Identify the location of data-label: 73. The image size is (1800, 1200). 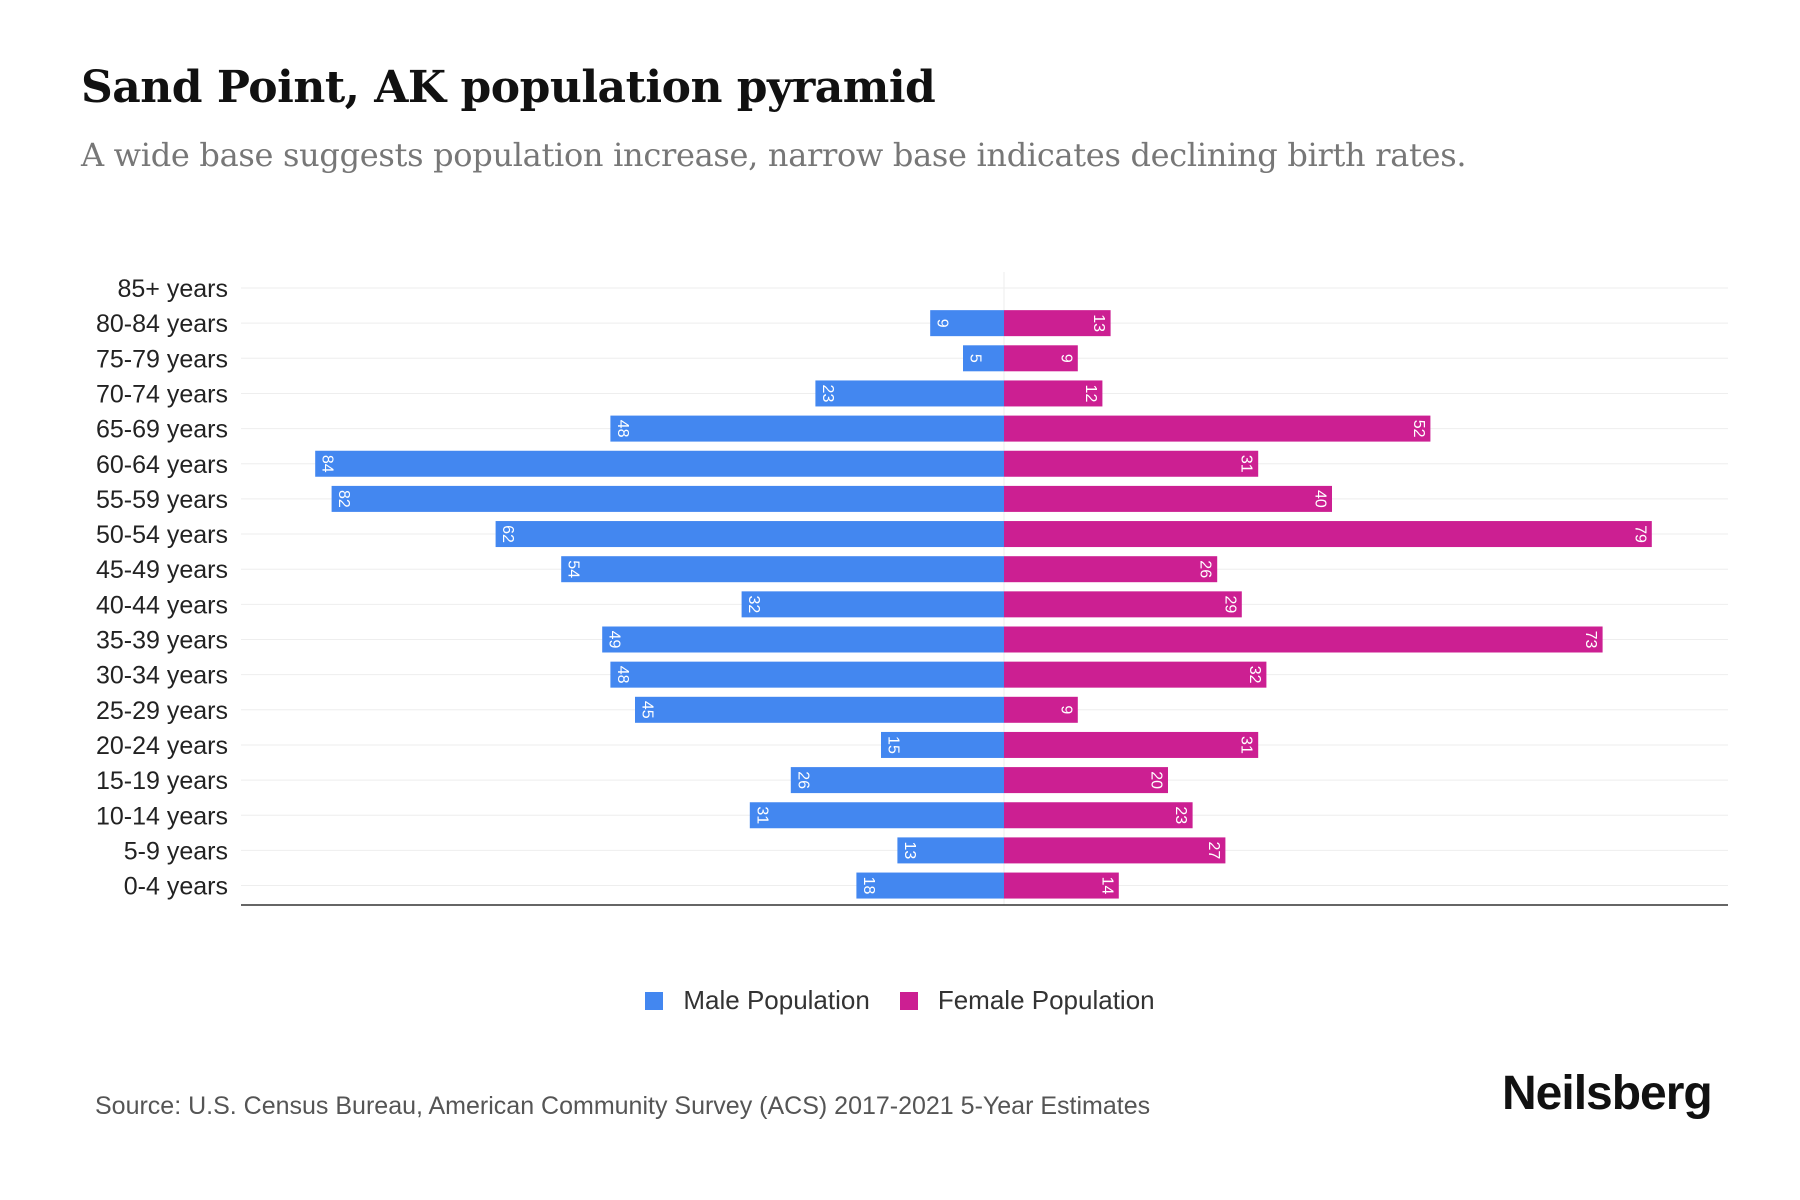
(1590, 640).